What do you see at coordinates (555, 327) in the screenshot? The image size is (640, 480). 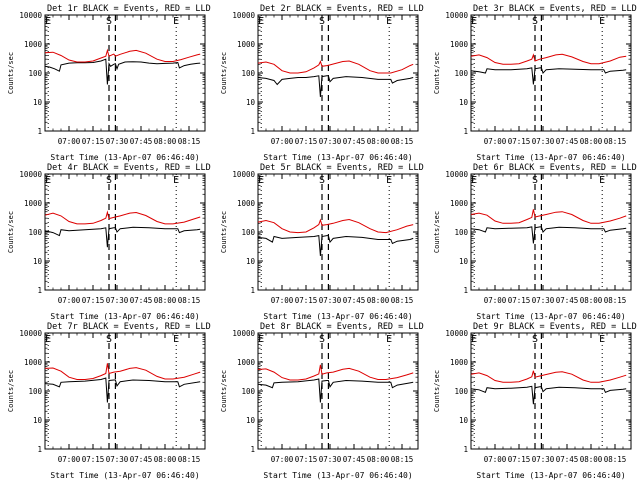 I see `chart-title: Det 9r BLACK = Events, RED = LLD` at bounding box center [555, 327].